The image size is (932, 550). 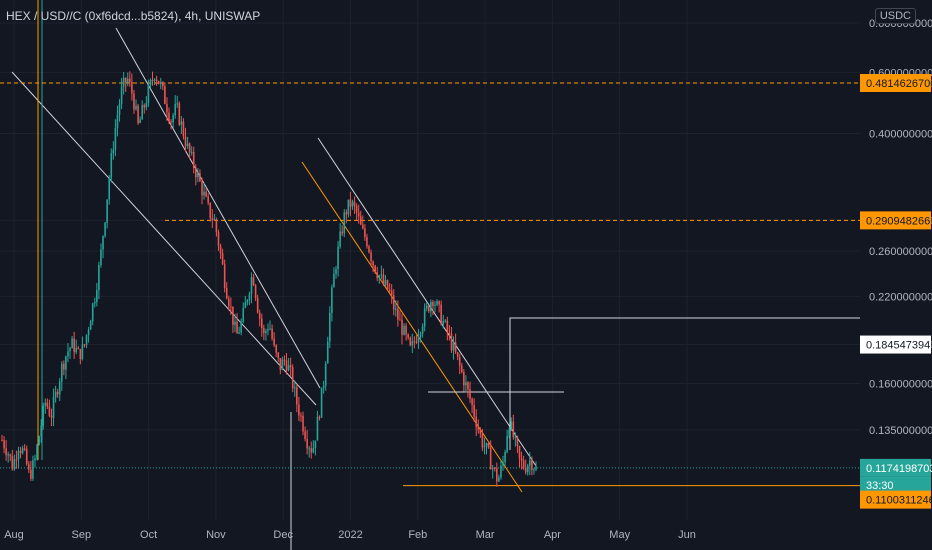 I want to click on target-line-white, so click(x=684, y=383).